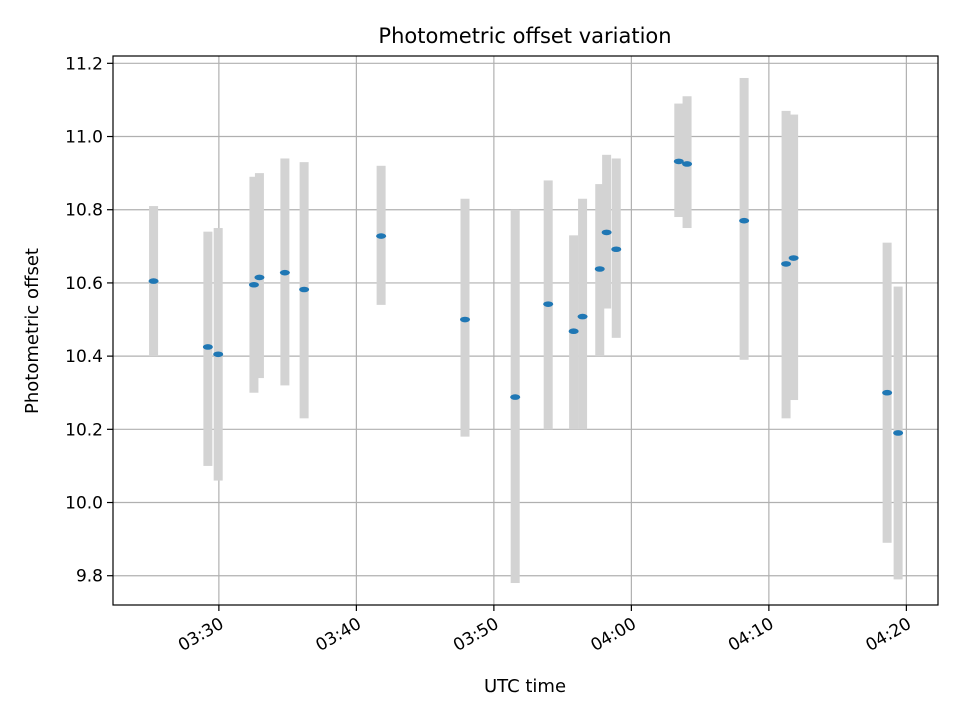  What do you see at coordinates (89, 577) in the screenshot?
I see `y-tick-label: 9.8` at bounding box center [89, 577].